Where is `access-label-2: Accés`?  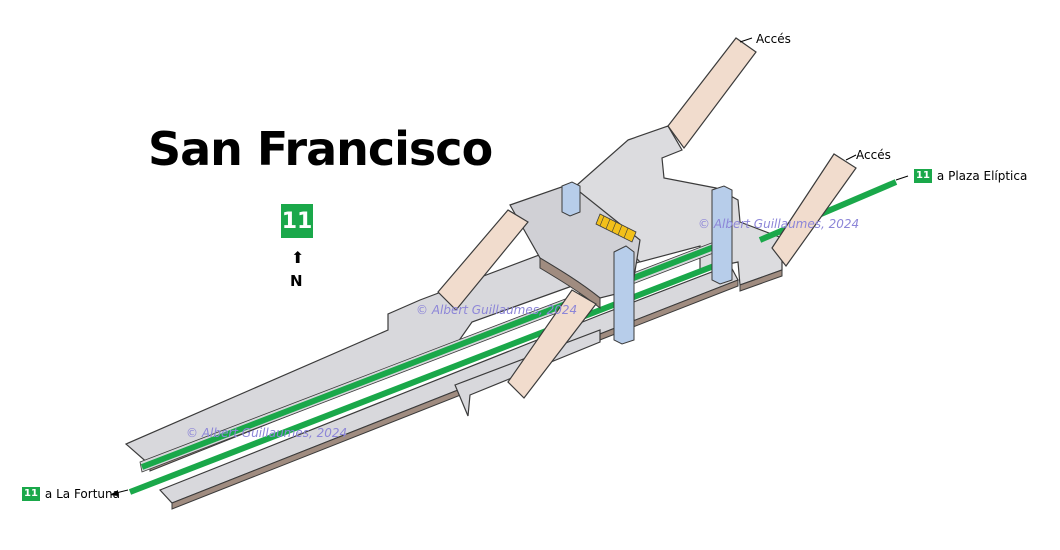
access-label-2: Accés is located at coordinates (873, 155).